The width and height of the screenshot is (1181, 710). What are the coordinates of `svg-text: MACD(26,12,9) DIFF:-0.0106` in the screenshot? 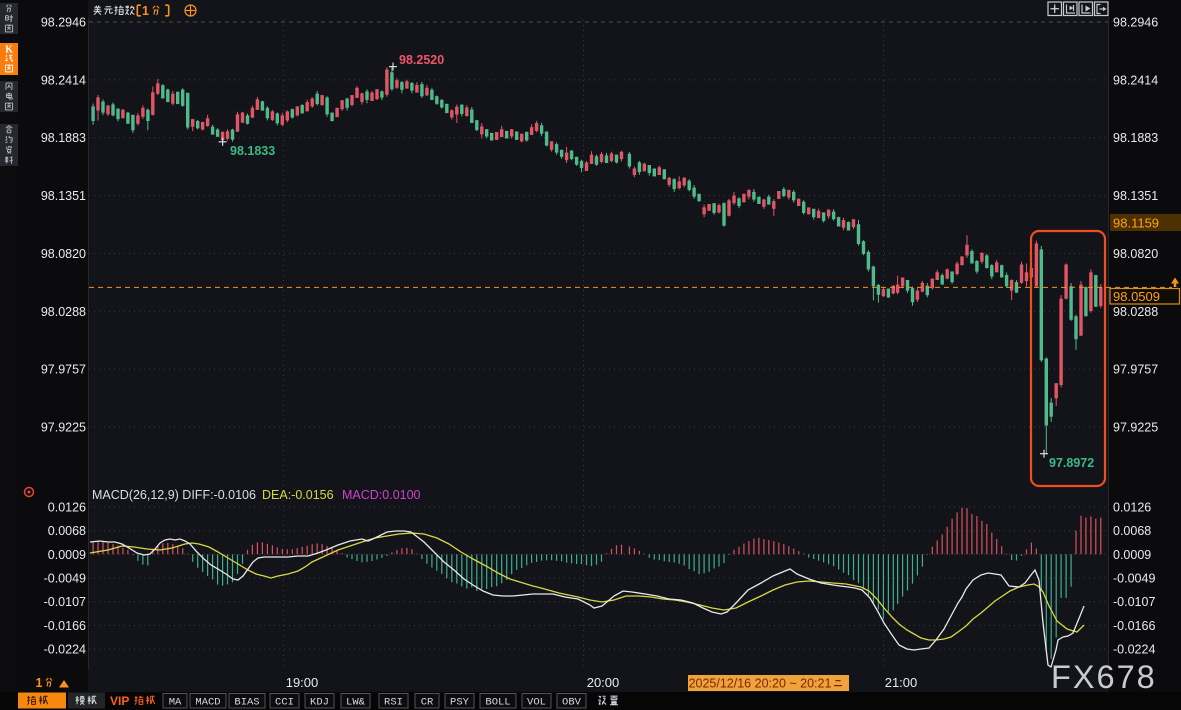 It's located at (174, 495).